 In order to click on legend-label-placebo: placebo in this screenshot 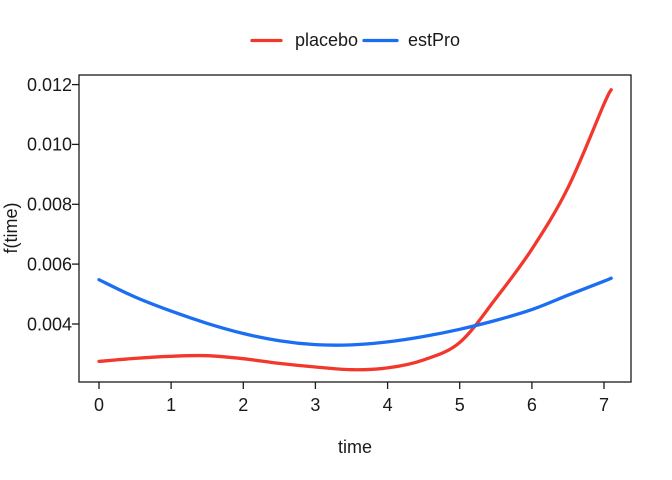, I will do `click(326, 40)`.